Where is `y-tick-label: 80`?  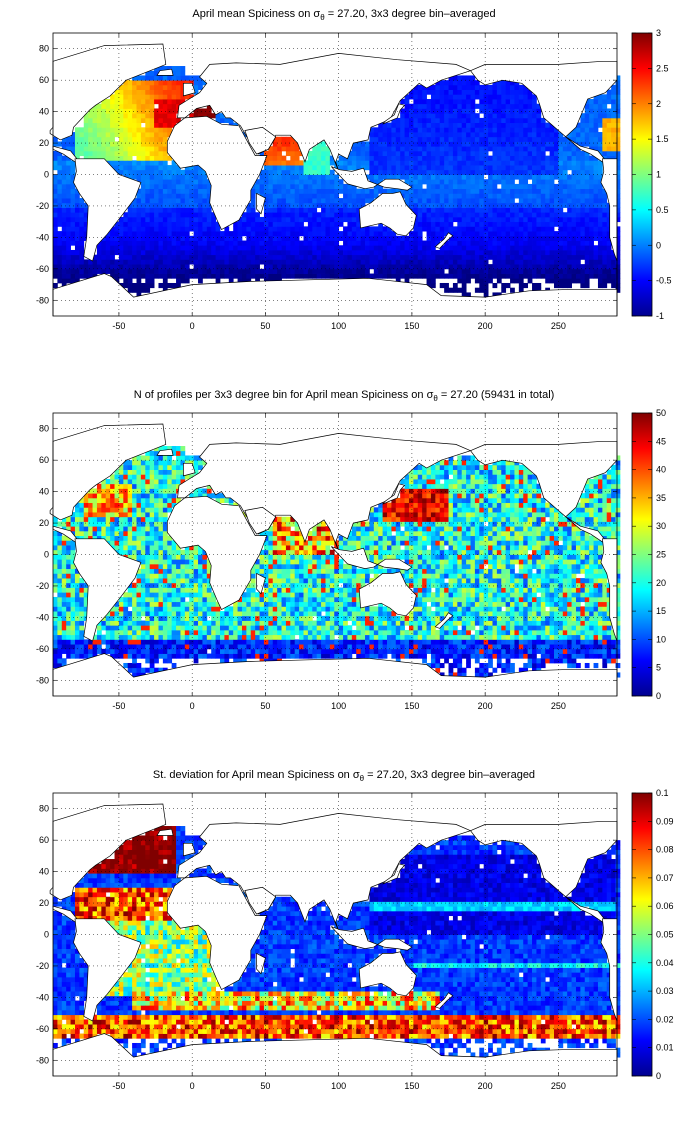 y-tick-label: 80 is located at coordinates (44, 49).